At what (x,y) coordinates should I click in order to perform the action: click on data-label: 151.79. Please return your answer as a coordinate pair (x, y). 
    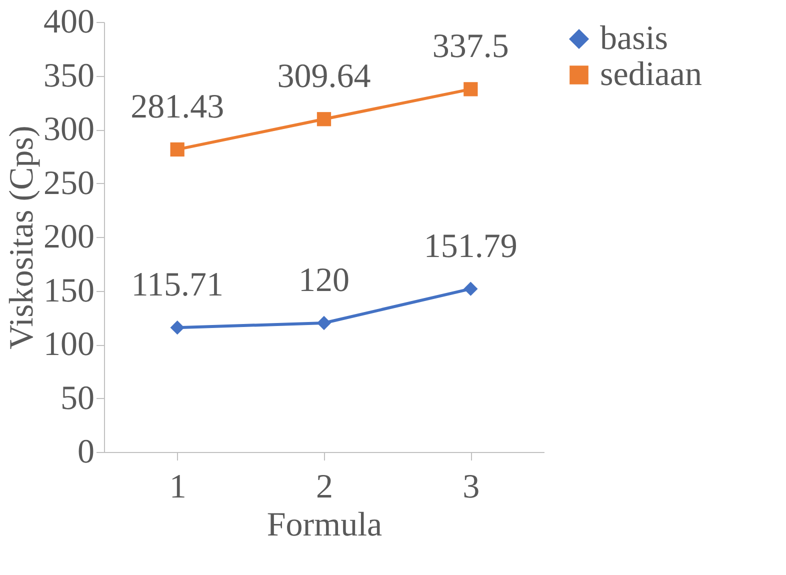
    Looking at the image, I should click on (471, 246).